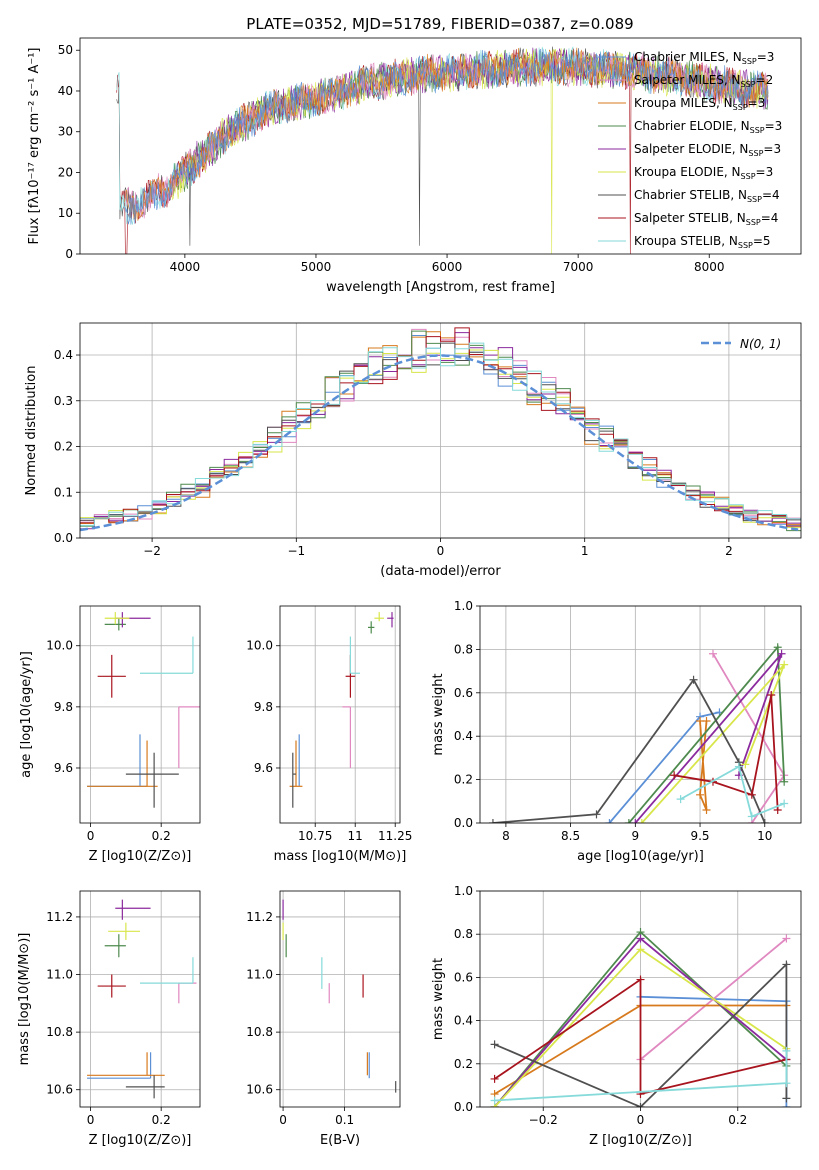 This screenshot has height=1170, width=819. Describe the element at coordinates (786, 938) in the screenshot. I see `weight-marker-salpeter_miles` at that location.